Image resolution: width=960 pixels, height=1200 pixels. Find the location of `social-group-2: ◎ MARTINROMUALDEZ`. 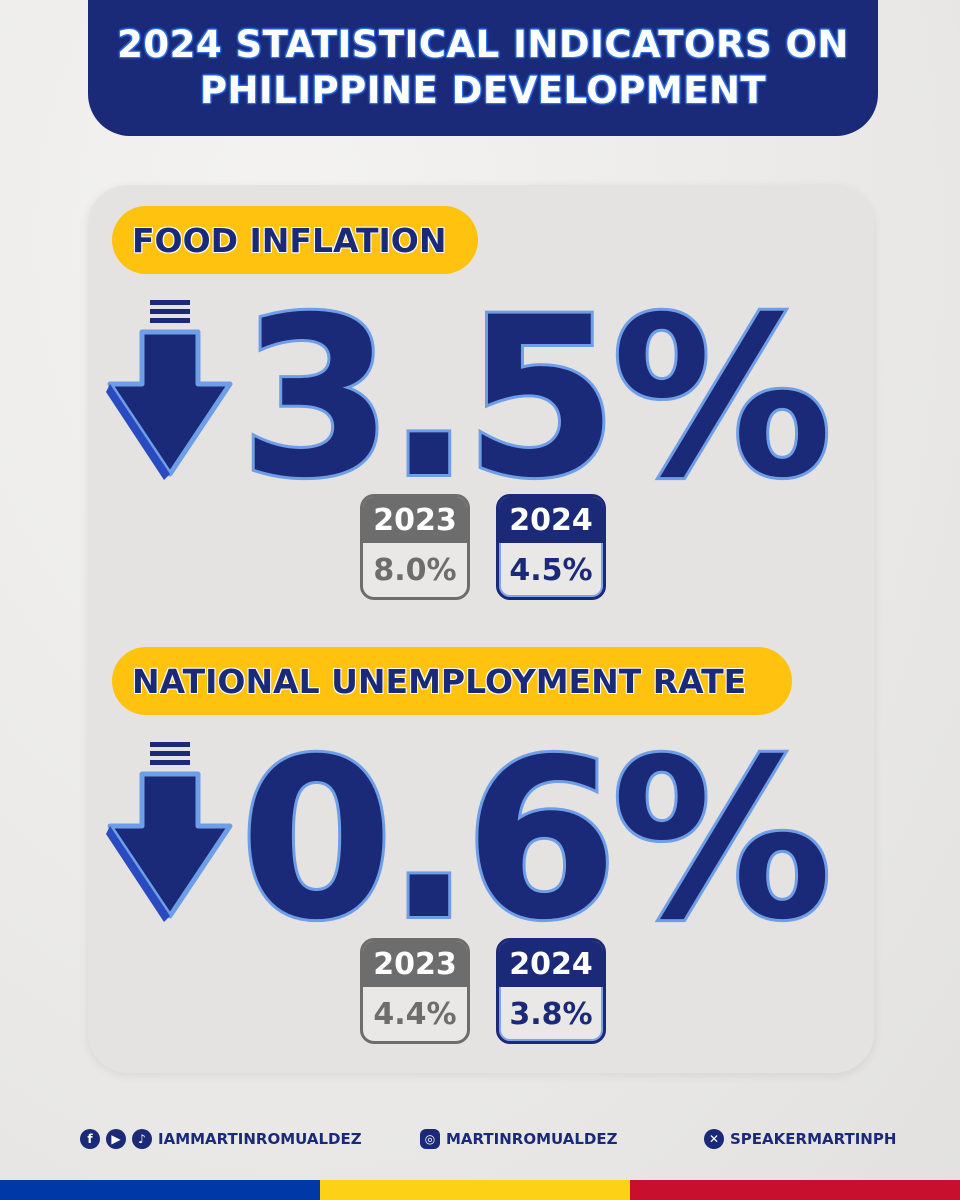

social-group-2: ◎ MARTINROMUALDEZ is located at coordinates (518, 1139).